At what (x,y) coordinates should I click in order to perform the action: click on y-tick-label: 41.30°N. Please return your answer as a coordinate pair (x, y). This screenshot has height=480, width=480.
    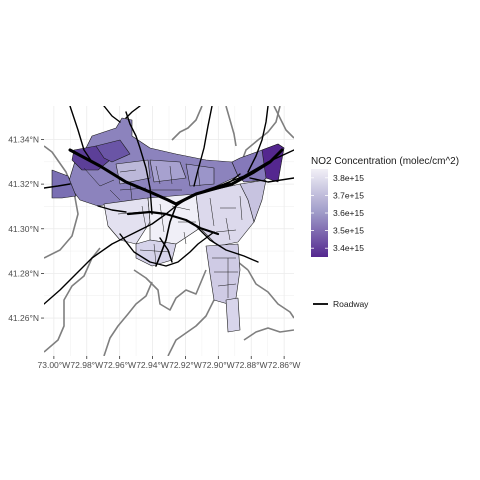
    Looking at the image, I should click on (23, 229).